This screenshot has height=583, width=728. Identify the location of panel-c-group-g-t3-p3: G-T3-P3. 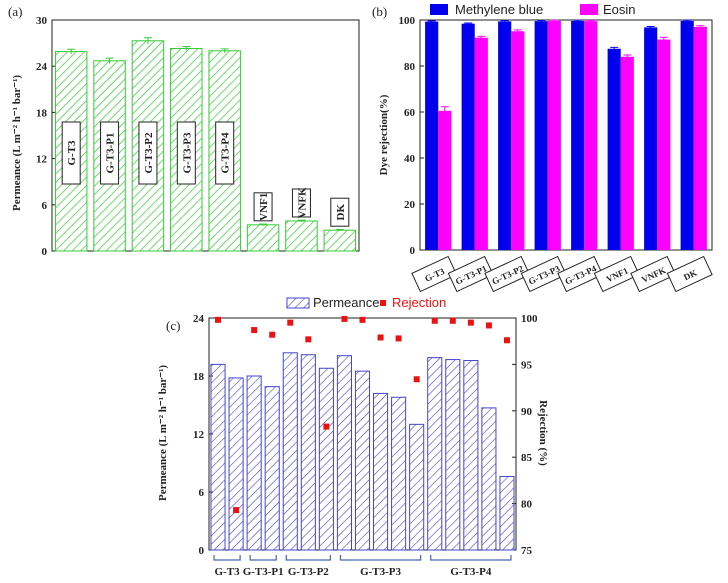
(380, 566).